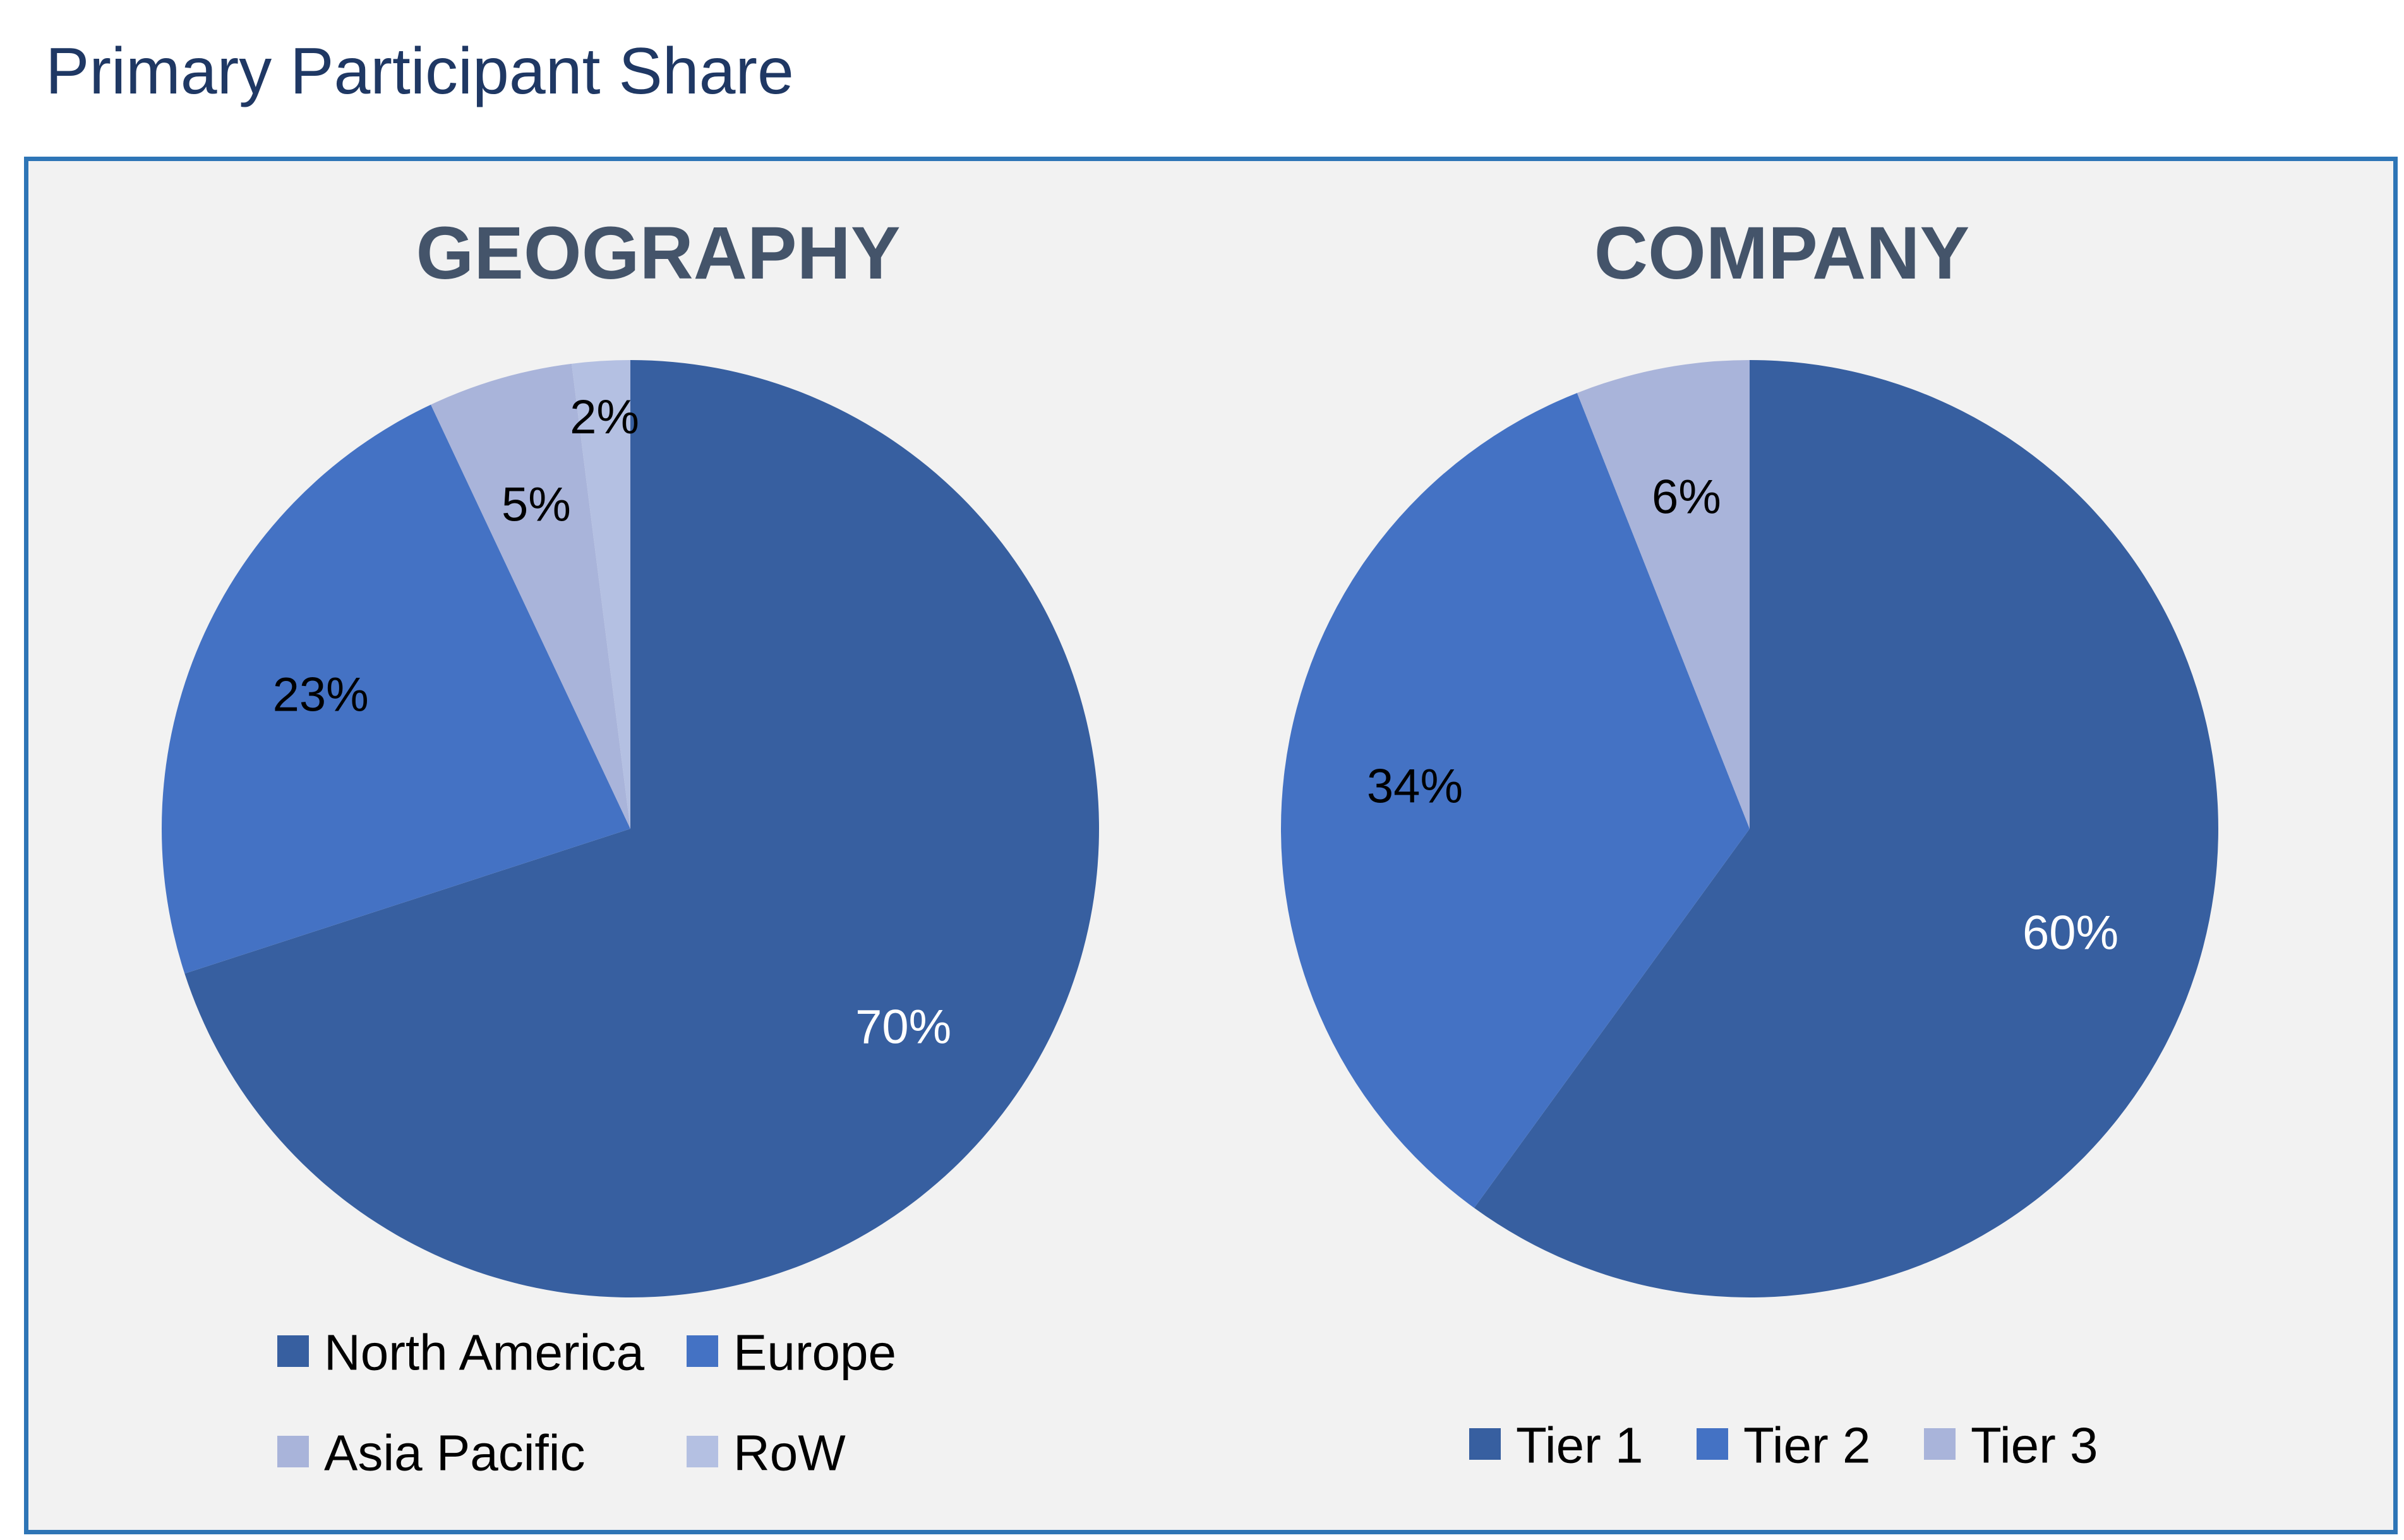  Describe the element at coordinates (2034, 1445) in the screenshot. I see `legend-label-tier-3: Tier 3` at that location.